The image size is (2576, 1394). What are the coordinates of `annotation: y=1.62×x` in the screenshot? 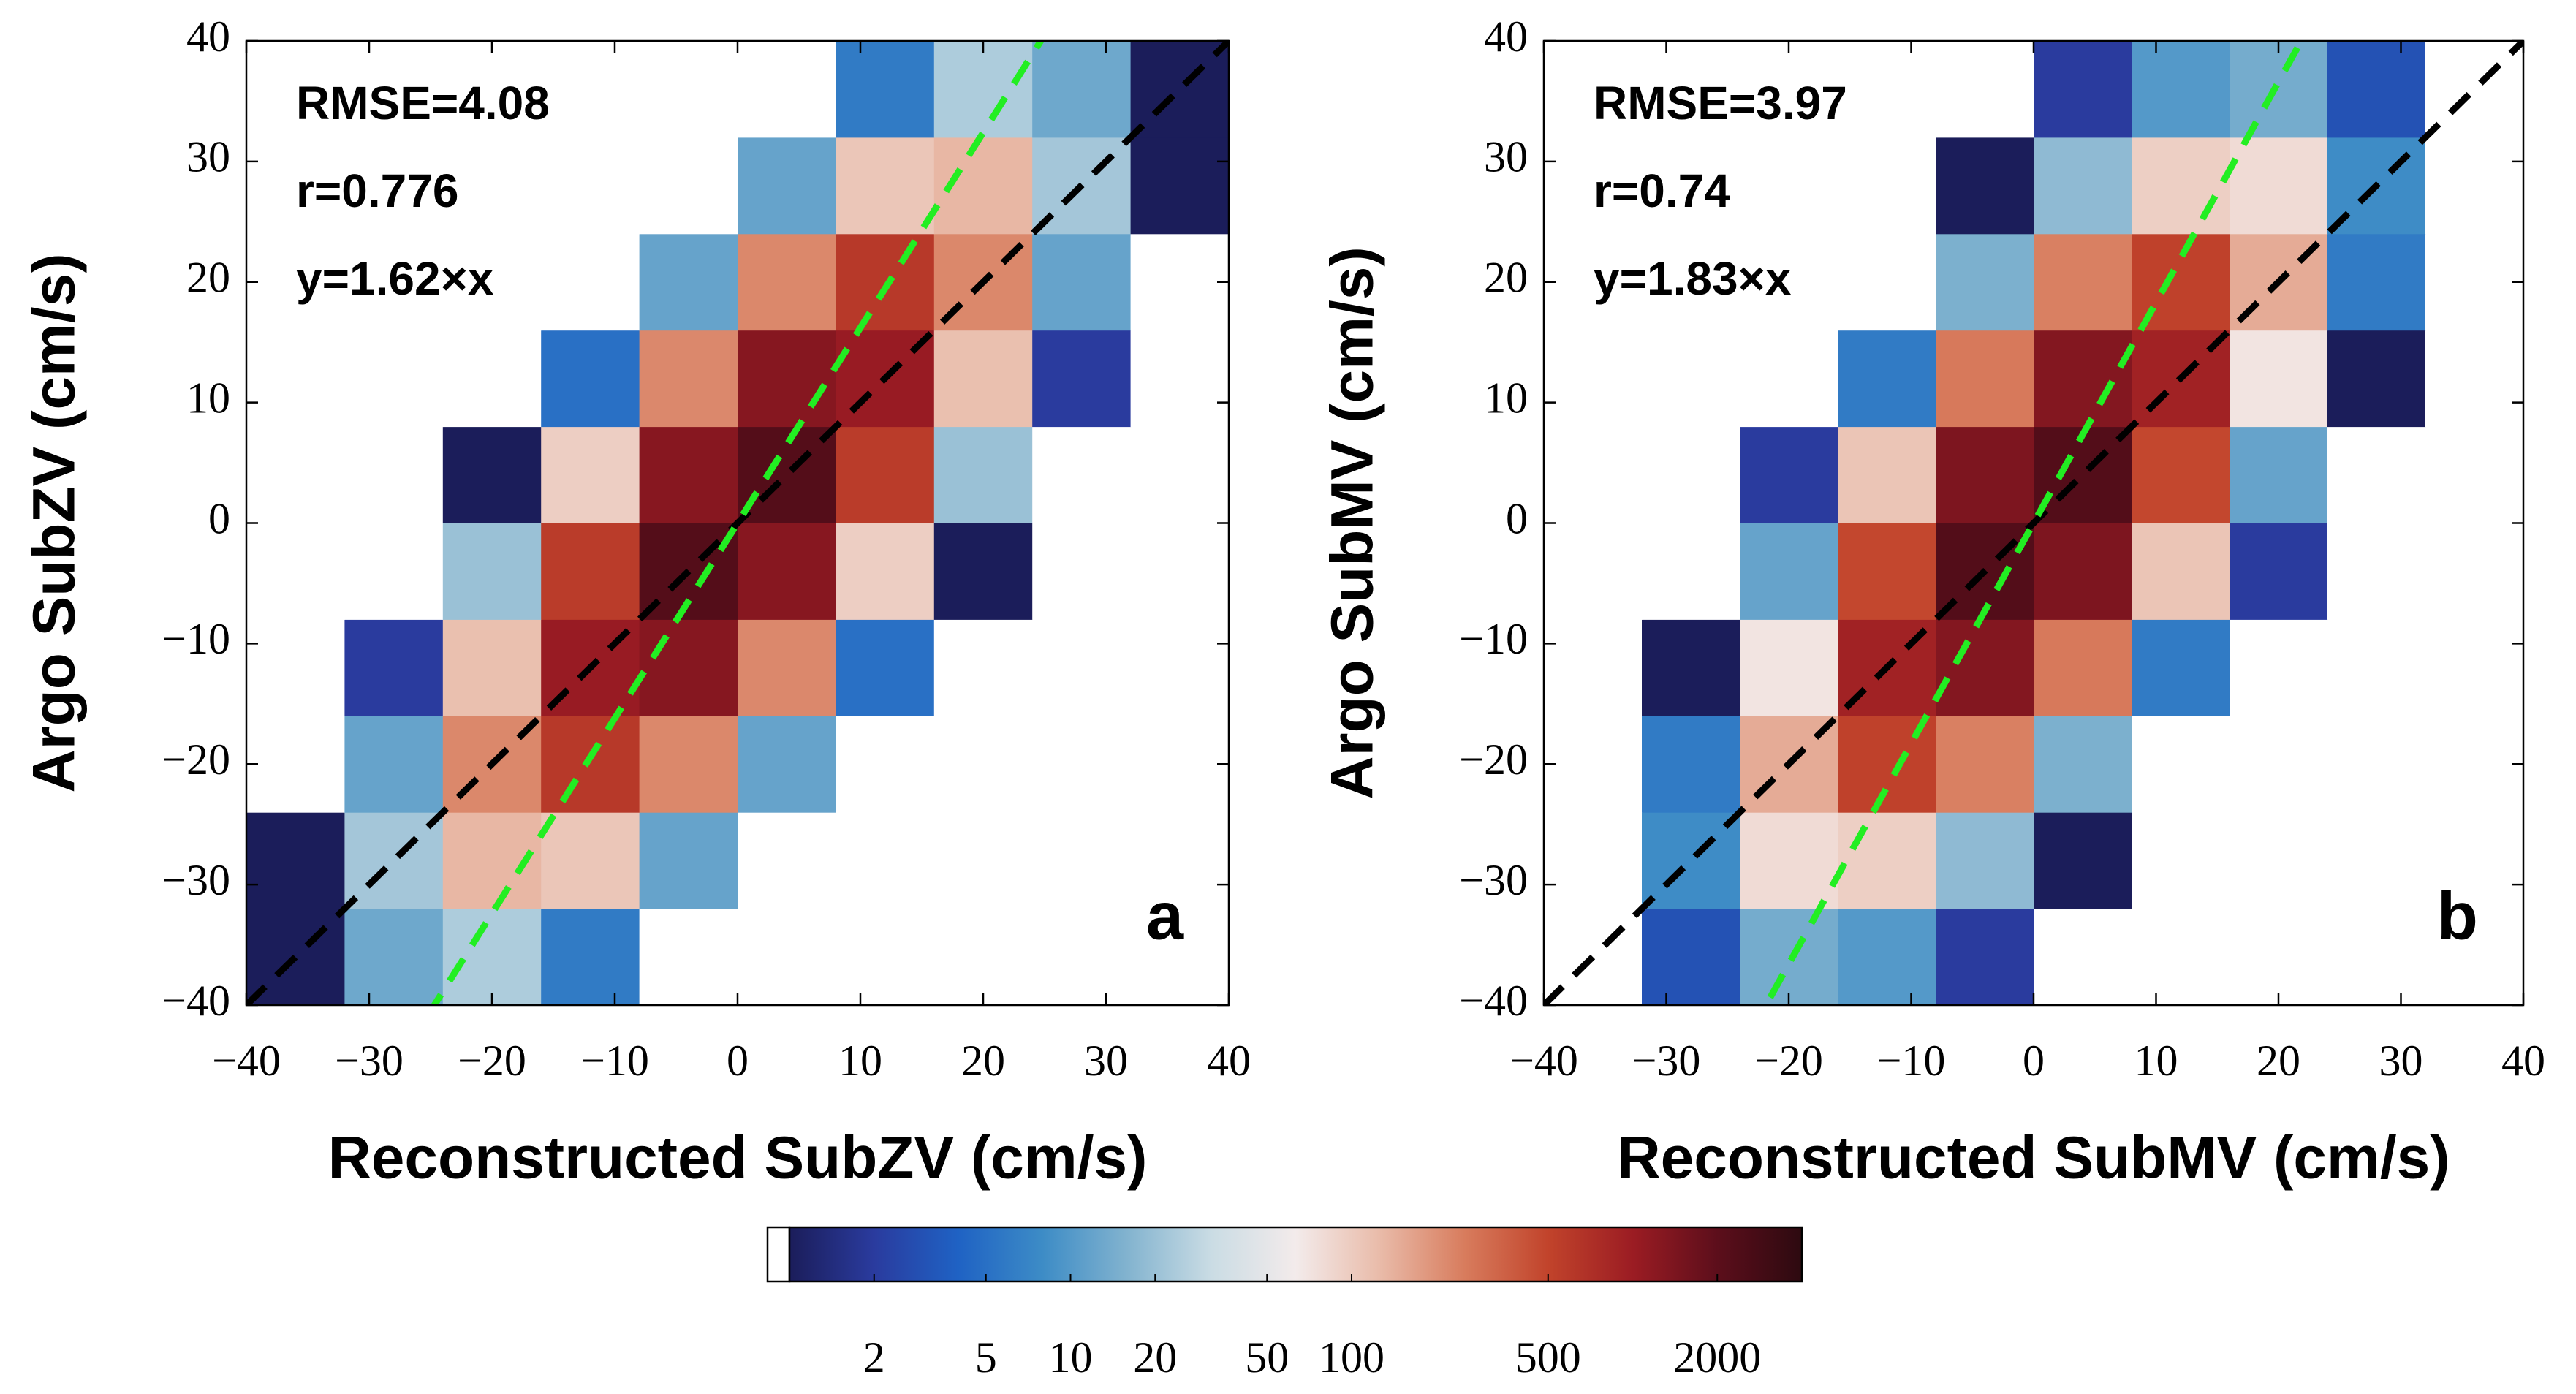 It's located at (395, 278).